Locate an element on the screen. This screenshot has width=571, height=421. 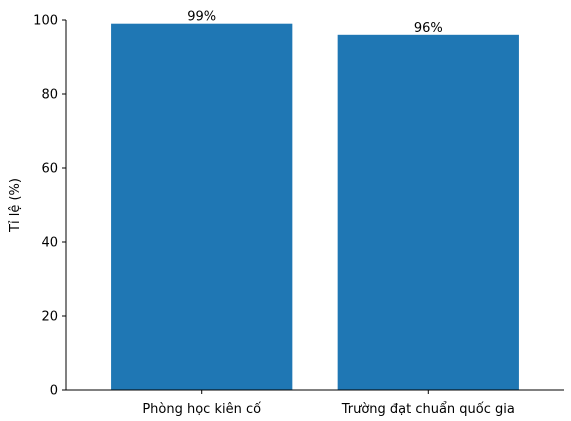
y-axis-label: Tỉ lệ (%) is located at coordinates (15, 205).